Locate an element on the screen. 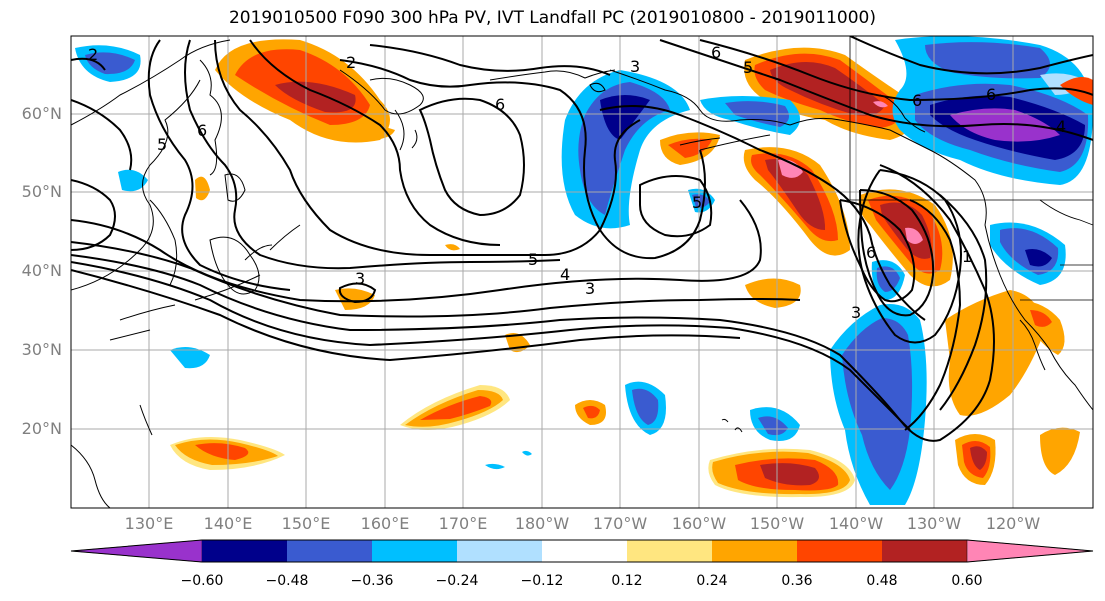 The image size is (1105, 601). lon-label: 150°W is located at coordinates (777, 523).